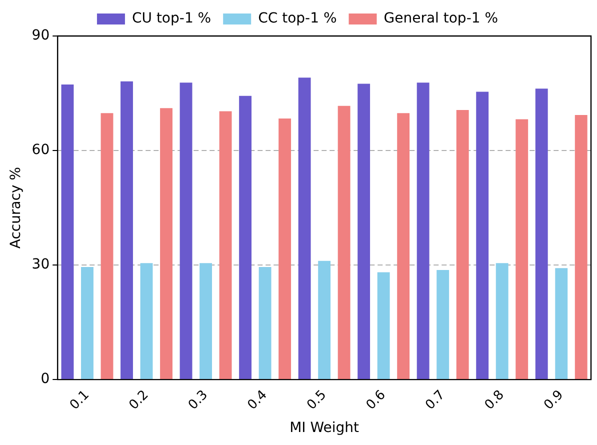 This screenshot has width=597, height=445. Describe the element at coordinates (41, 36) in the screenshot. I see `y-tick-label: 90` at that location.